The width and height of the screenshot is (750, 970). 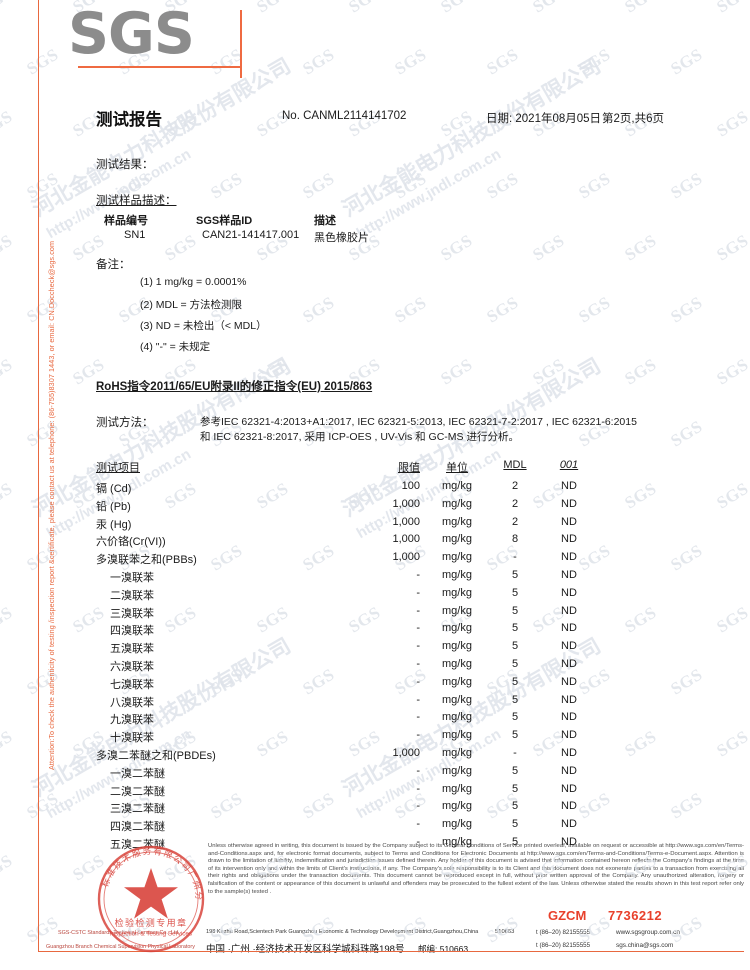 I want to click on website-url: www.sgsgroup.com.cn, so click(x=648, y=932).